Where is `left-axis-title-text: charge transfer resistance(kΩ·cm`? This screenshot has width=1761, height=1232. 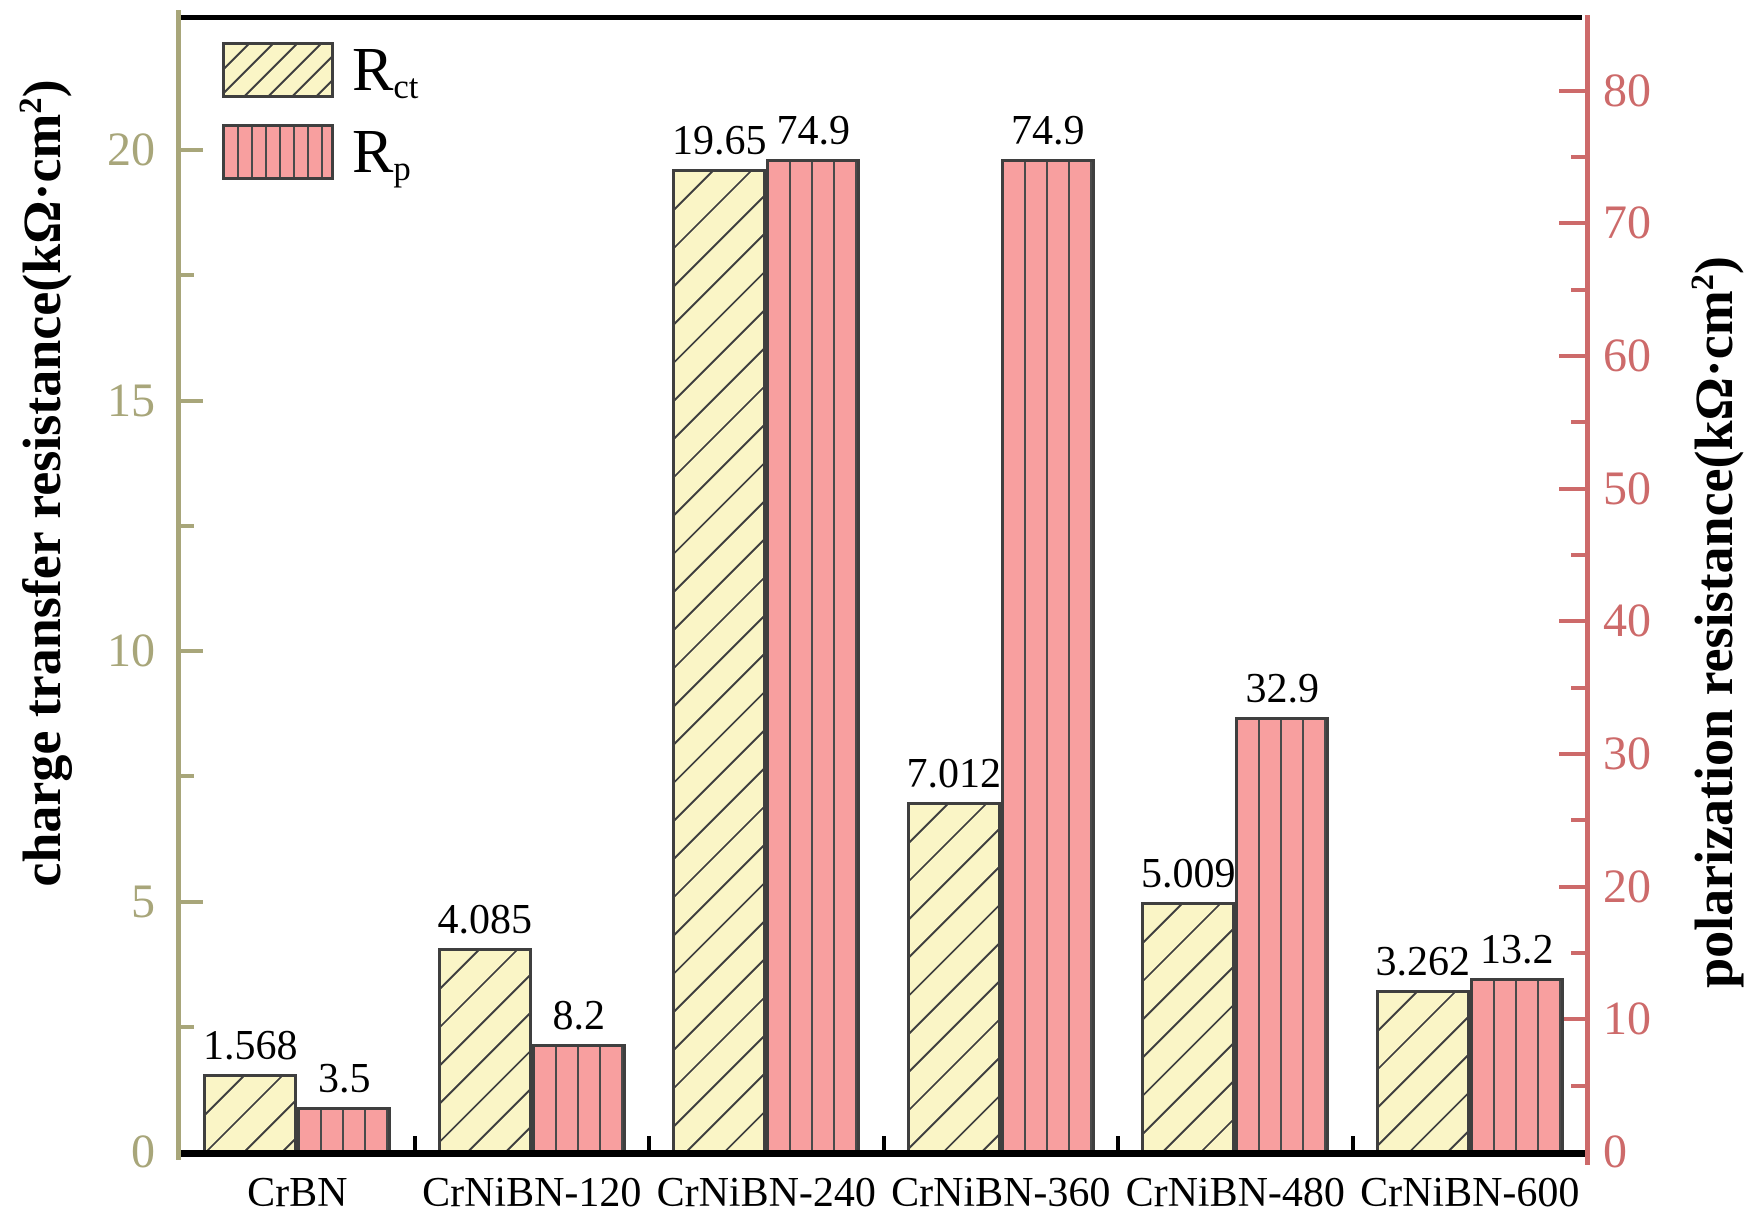
left-axis-title-text: charge transfer resistance(kΩ·cm is located at coordinates (42, 500).